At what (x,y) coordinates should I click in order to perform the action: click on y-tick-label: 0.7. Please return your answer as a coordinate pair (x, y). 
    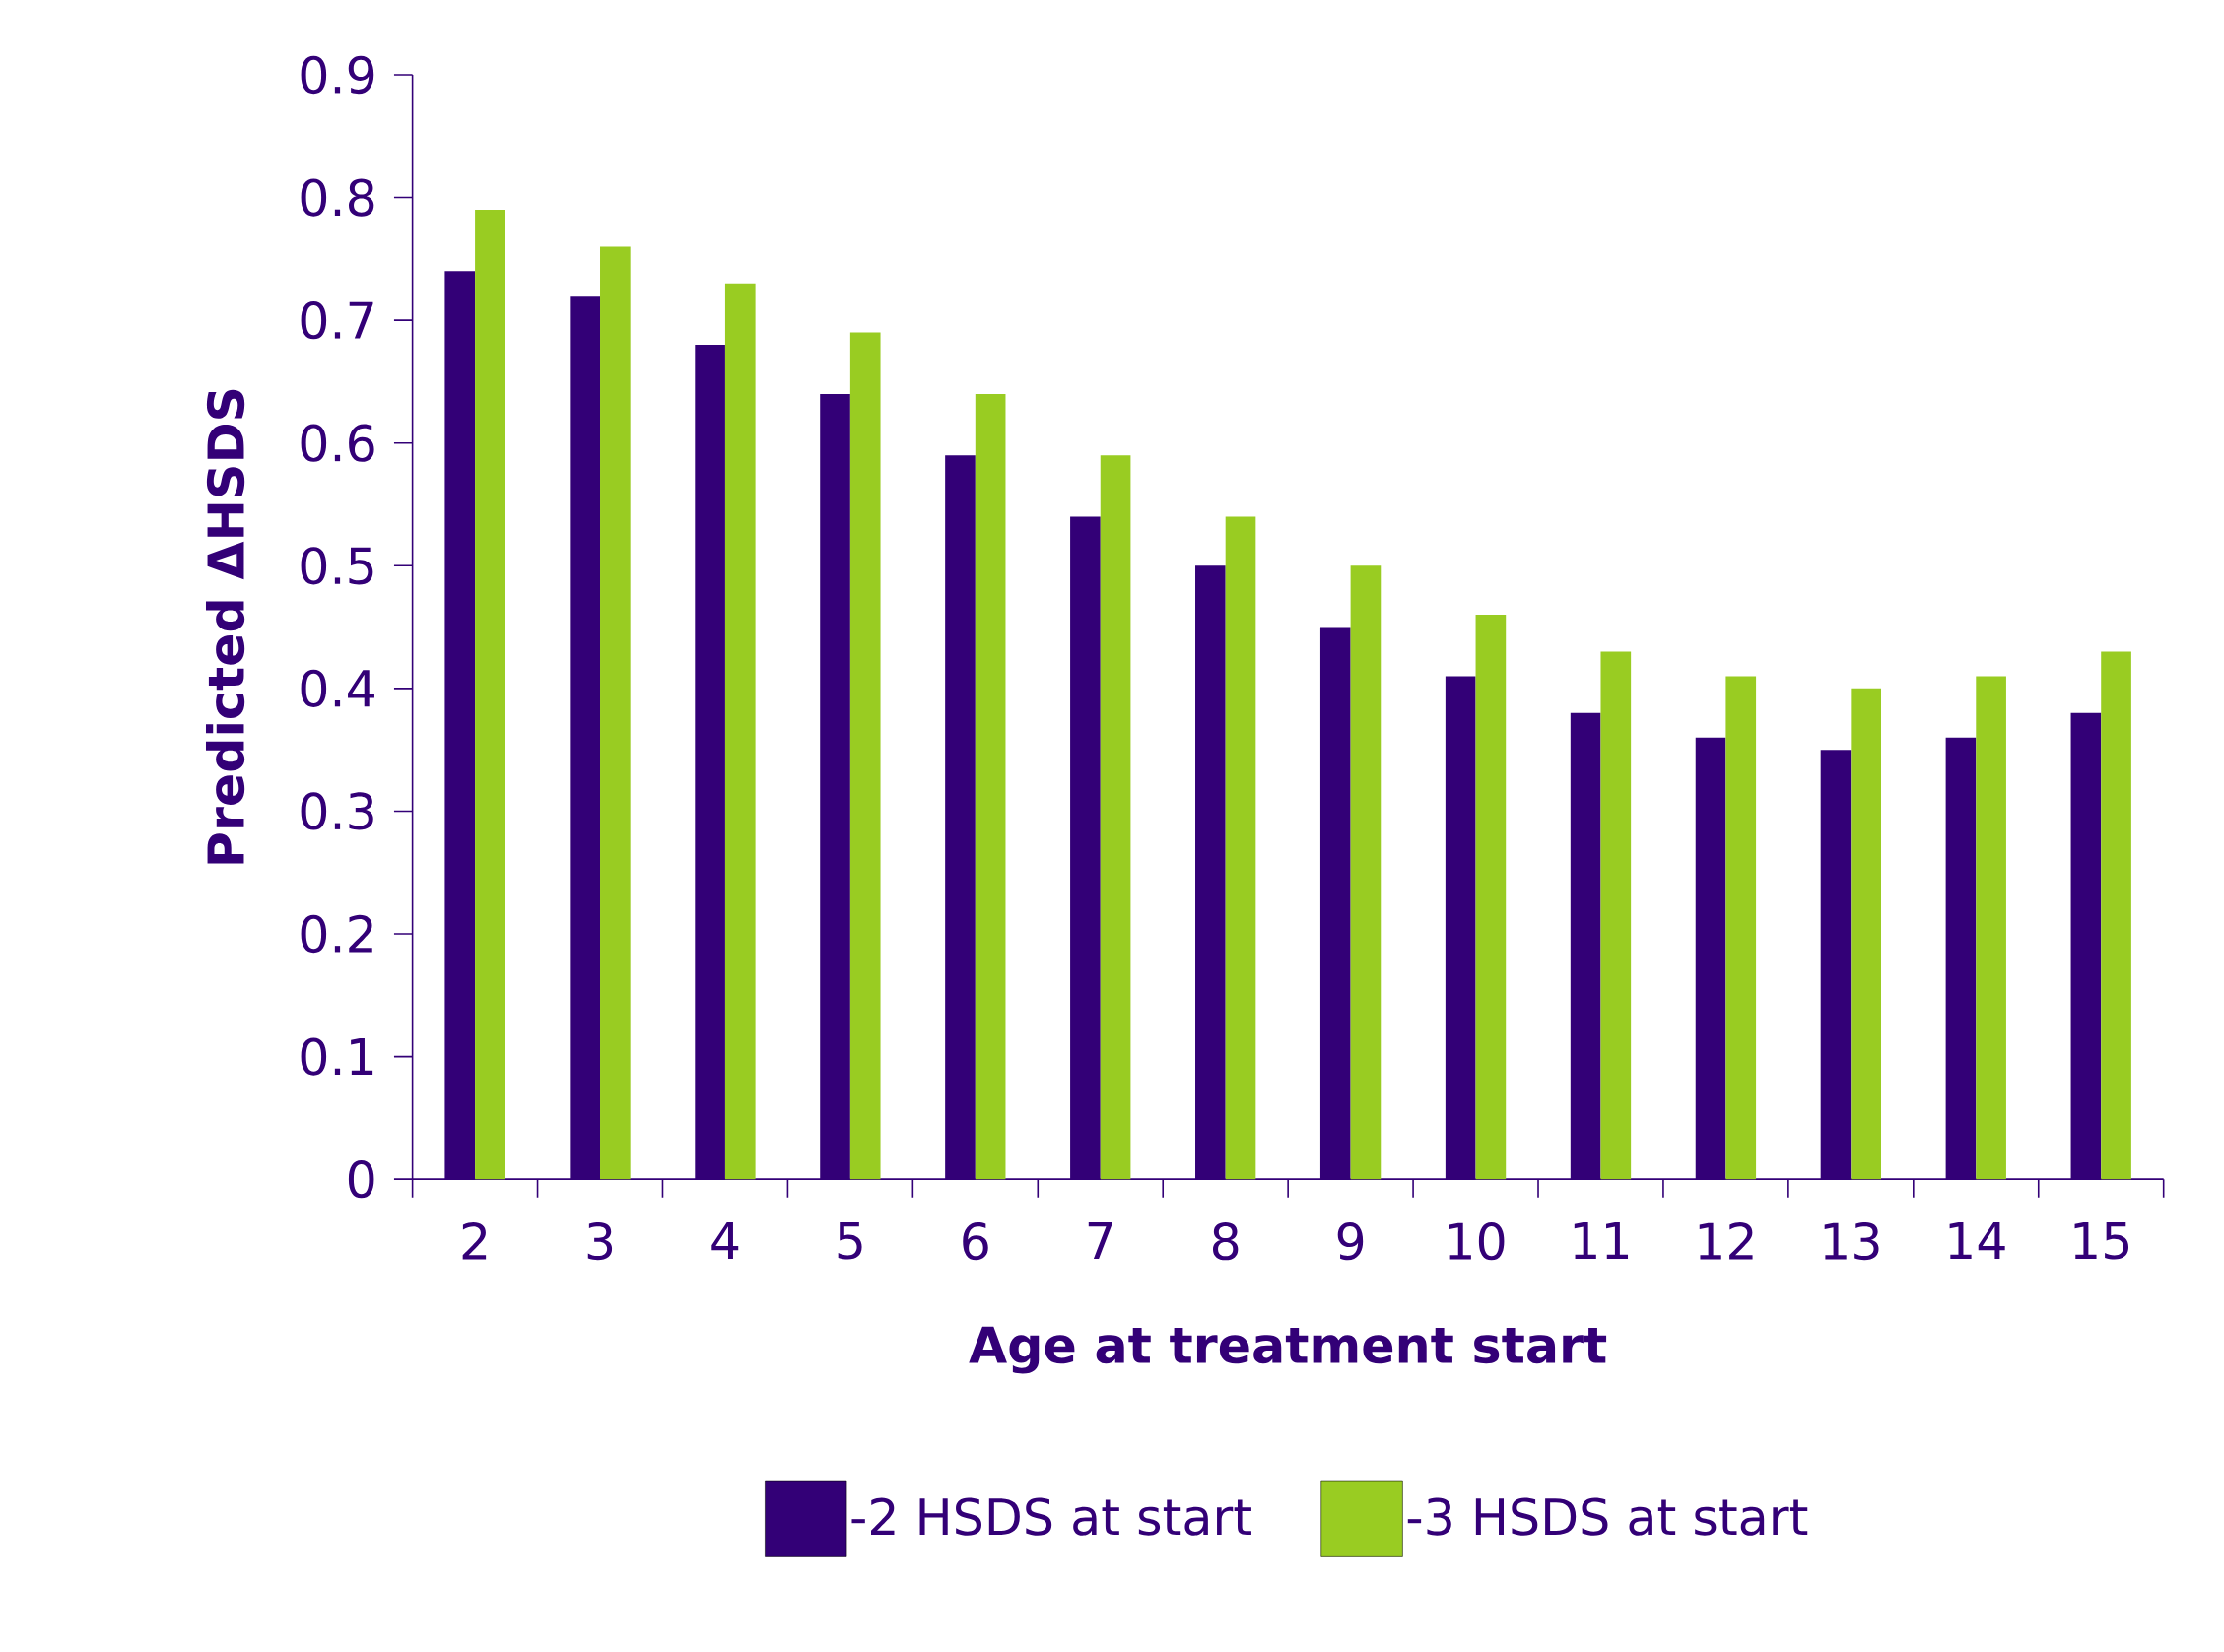
    Looking at the image, I should click on (337, 320).